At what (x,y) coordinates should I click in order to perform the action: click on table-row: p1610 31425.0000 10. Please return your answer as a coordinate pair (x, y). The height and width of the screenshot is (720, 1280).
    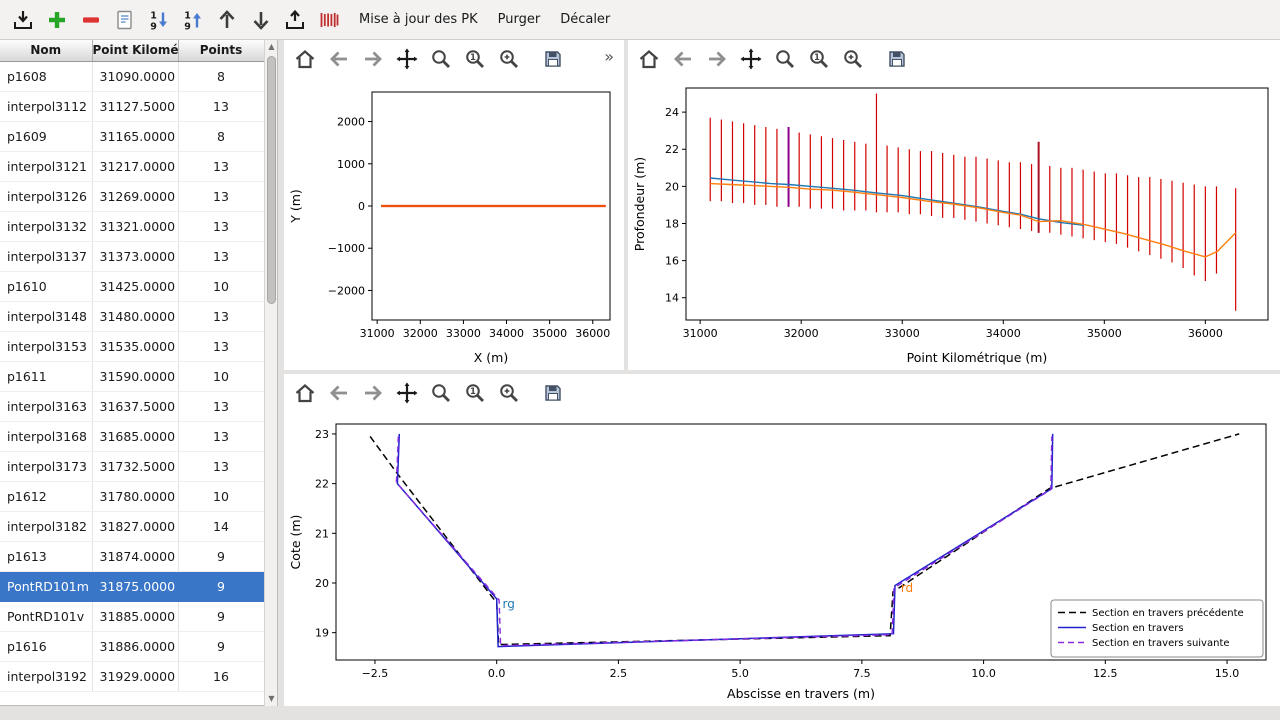
    Looking at the image, I should click on (132, 286).